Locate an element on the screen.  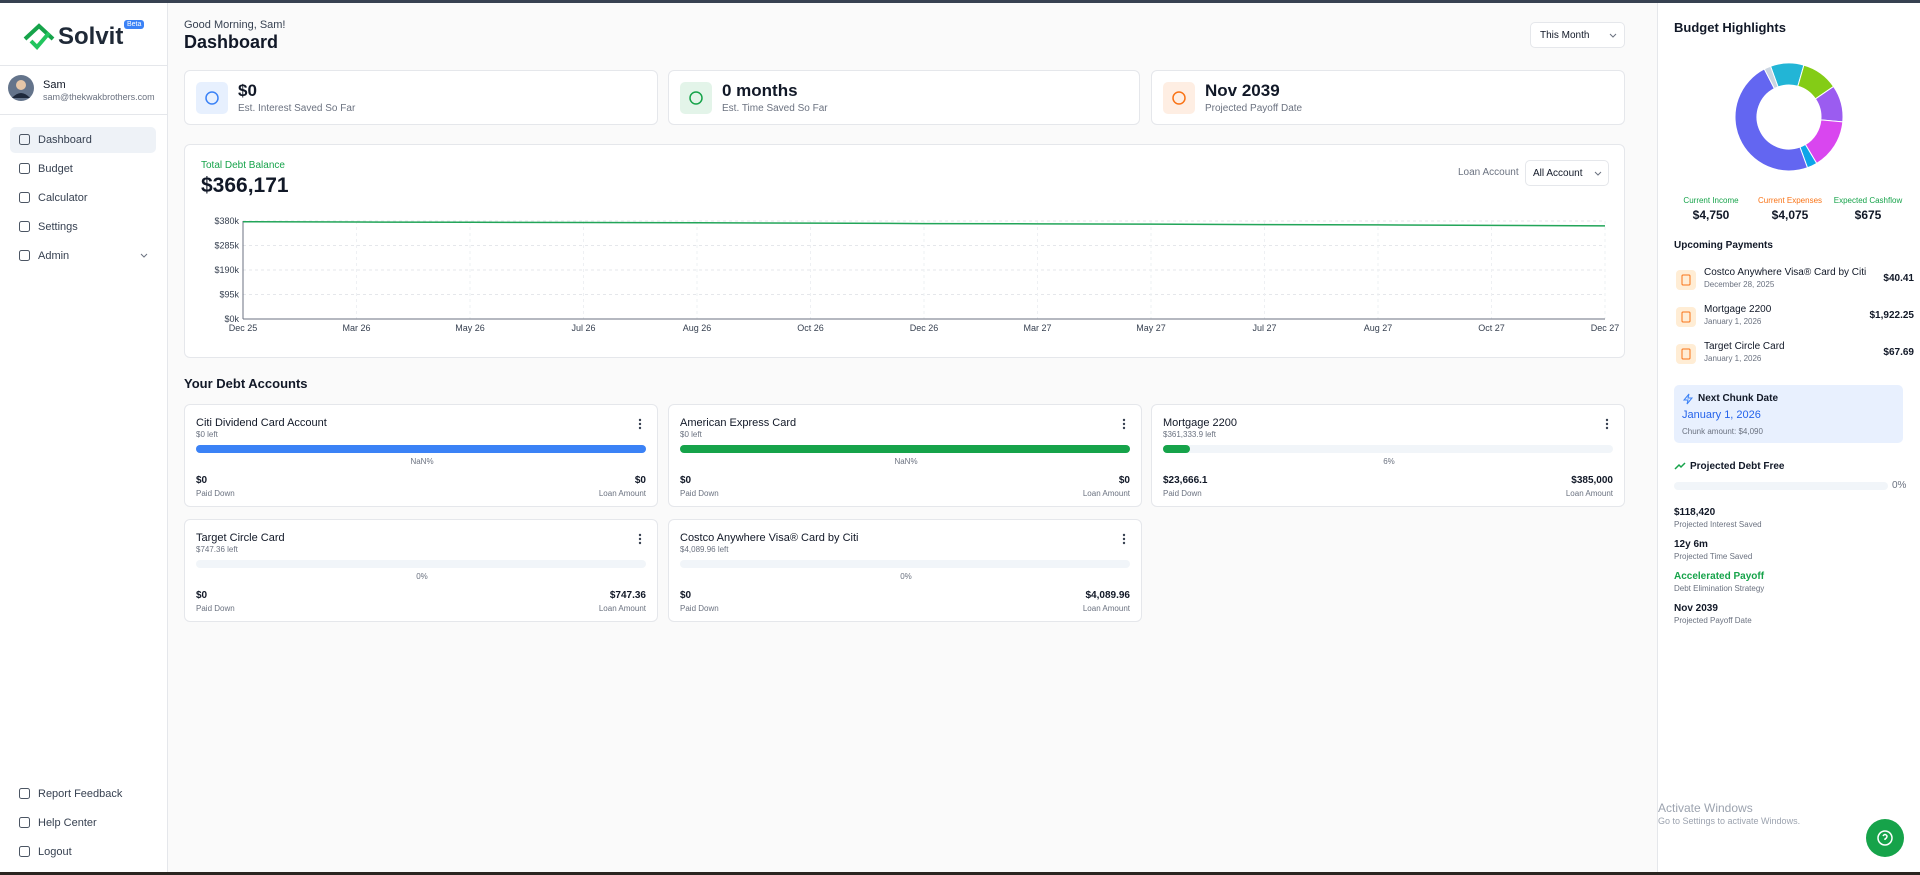
x-tick-label: Aug 27 is located at coordinates (1378, 328).